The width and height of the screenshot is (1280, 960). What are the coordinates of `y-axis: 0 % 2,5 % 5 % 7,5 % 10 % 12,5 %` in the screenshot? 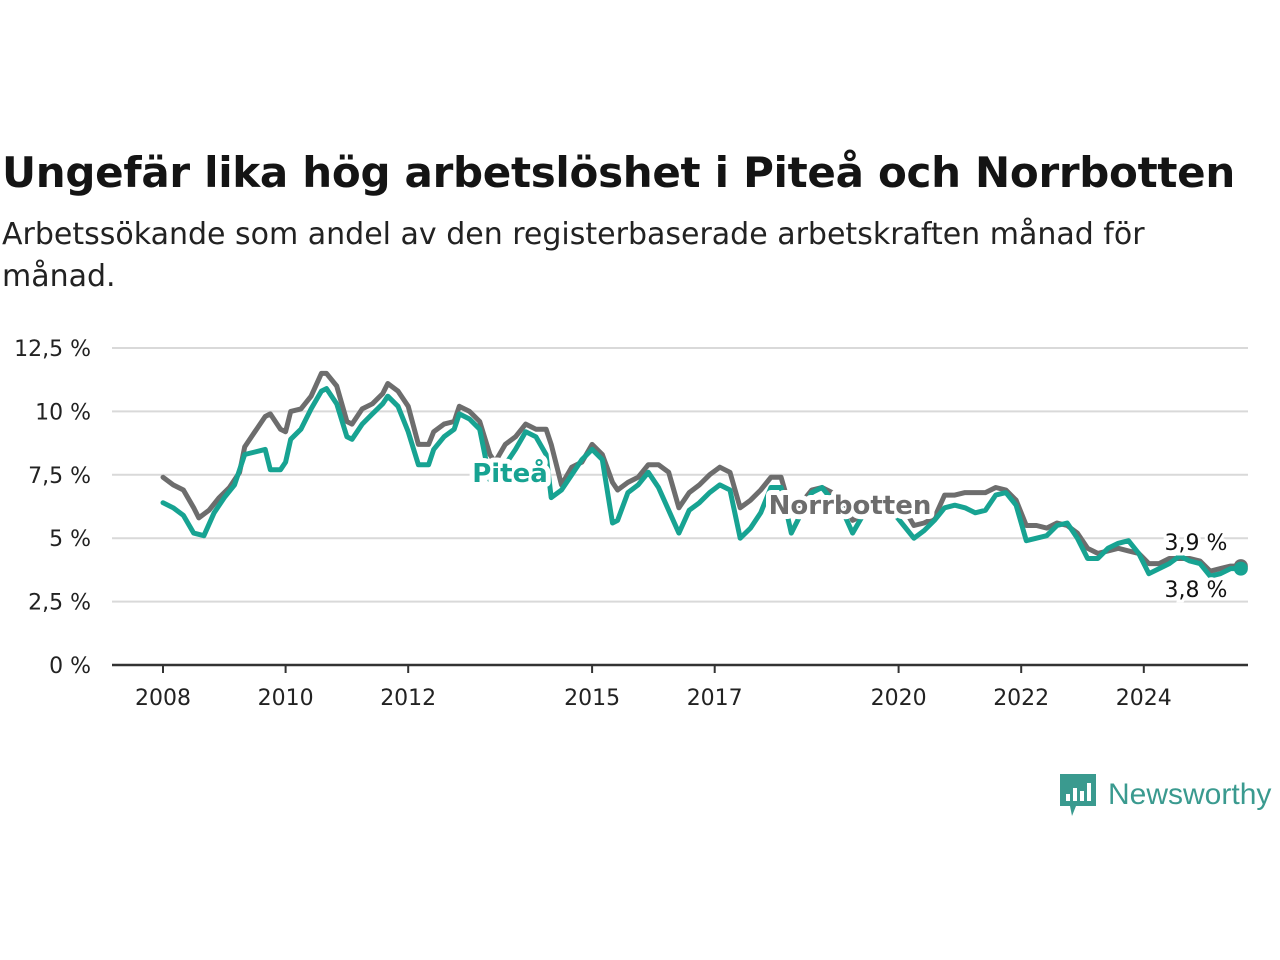 It's located at (52, 508).